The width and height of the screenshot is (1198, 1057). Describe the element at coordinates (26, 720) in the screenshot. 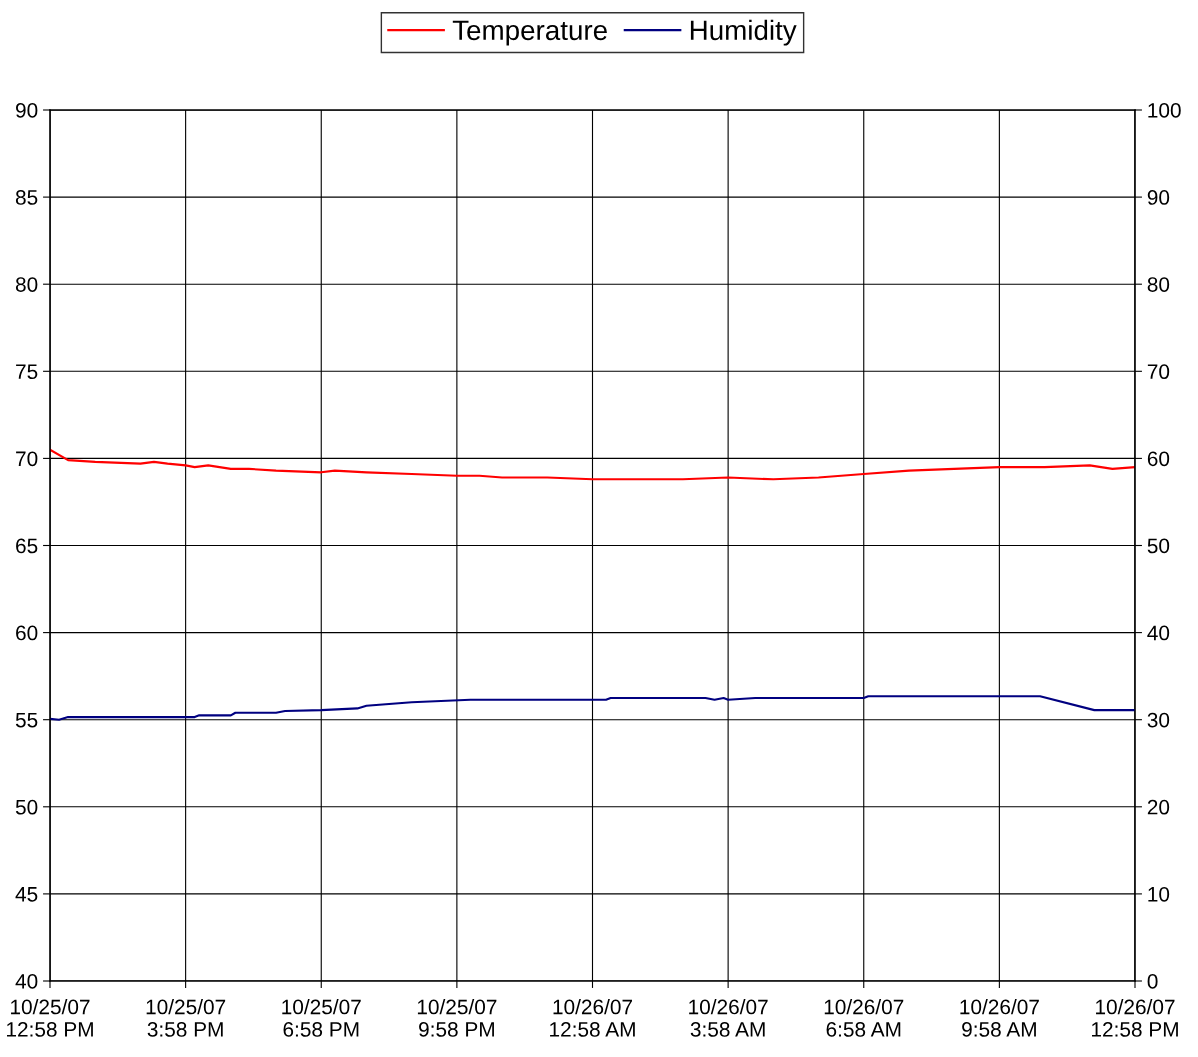

I see `y-tick-label: 55` at that location.